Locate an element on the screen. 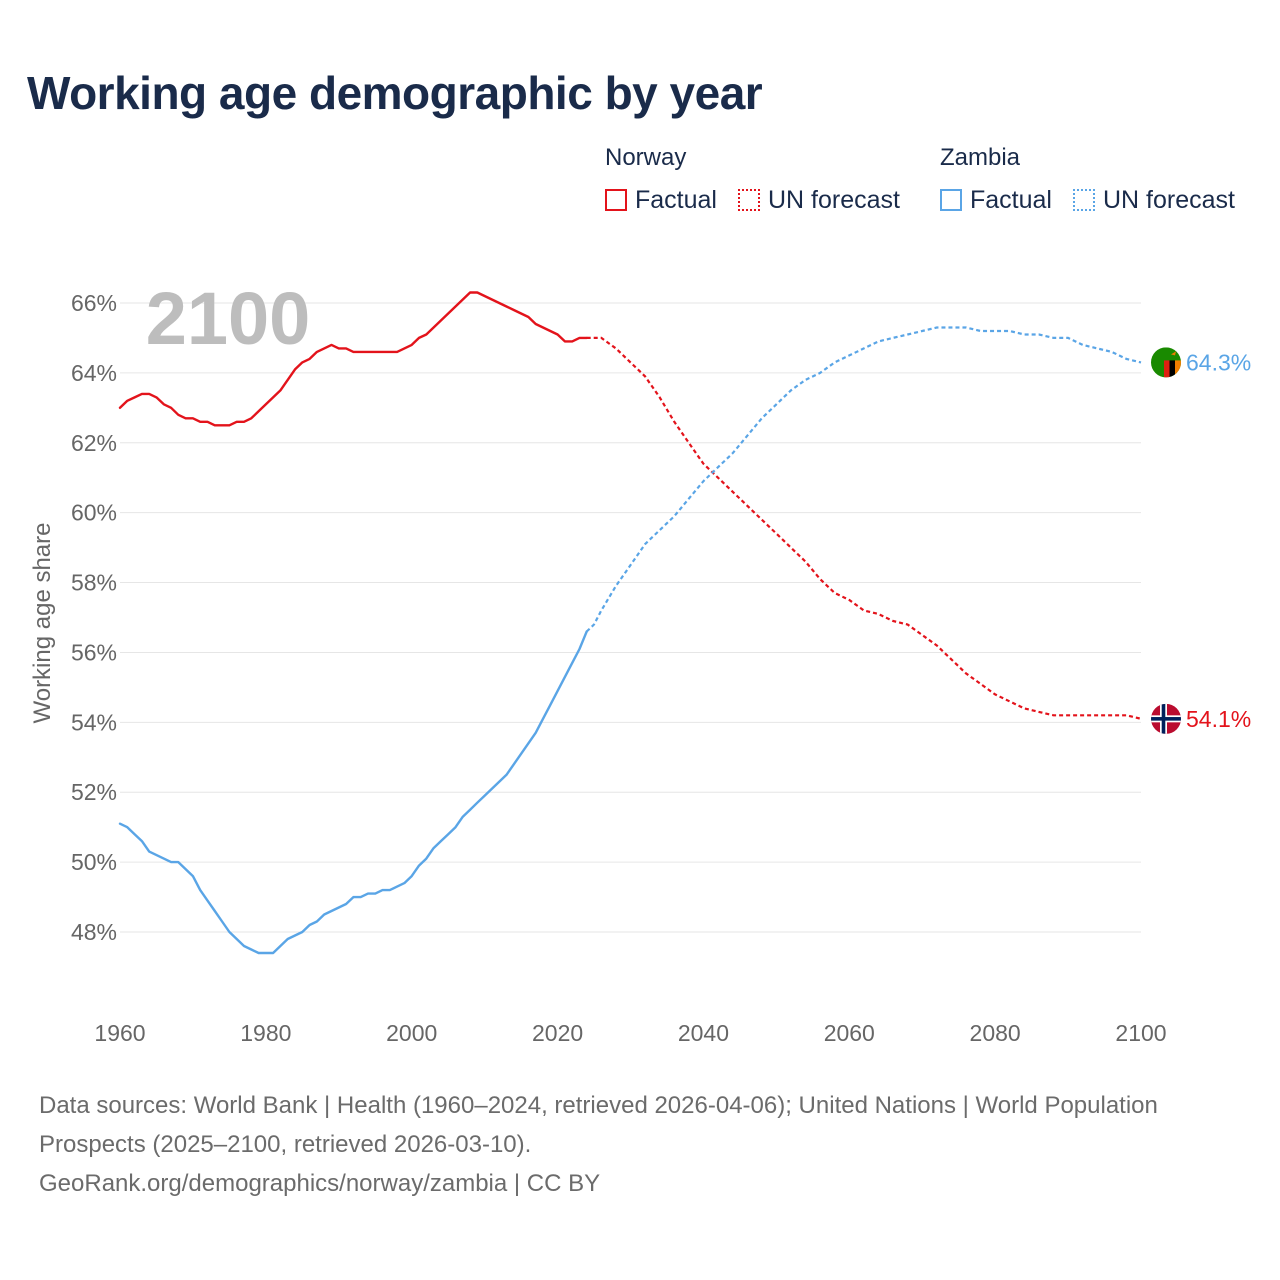  norway-flag-icon is located at coordinates (1166, 718).